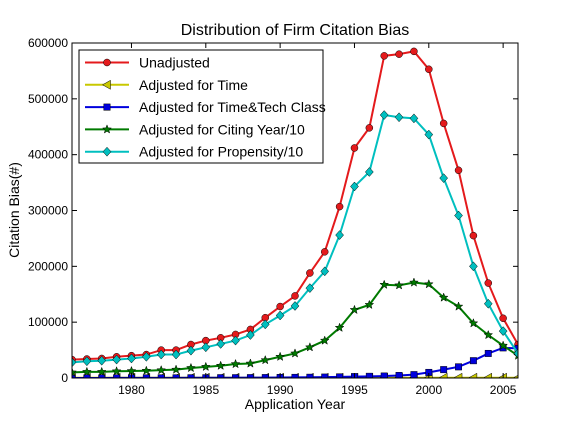  Describe the element at coordinates (205, 390) in the screenshot. I see `x-tick-label: 1985` at that location.